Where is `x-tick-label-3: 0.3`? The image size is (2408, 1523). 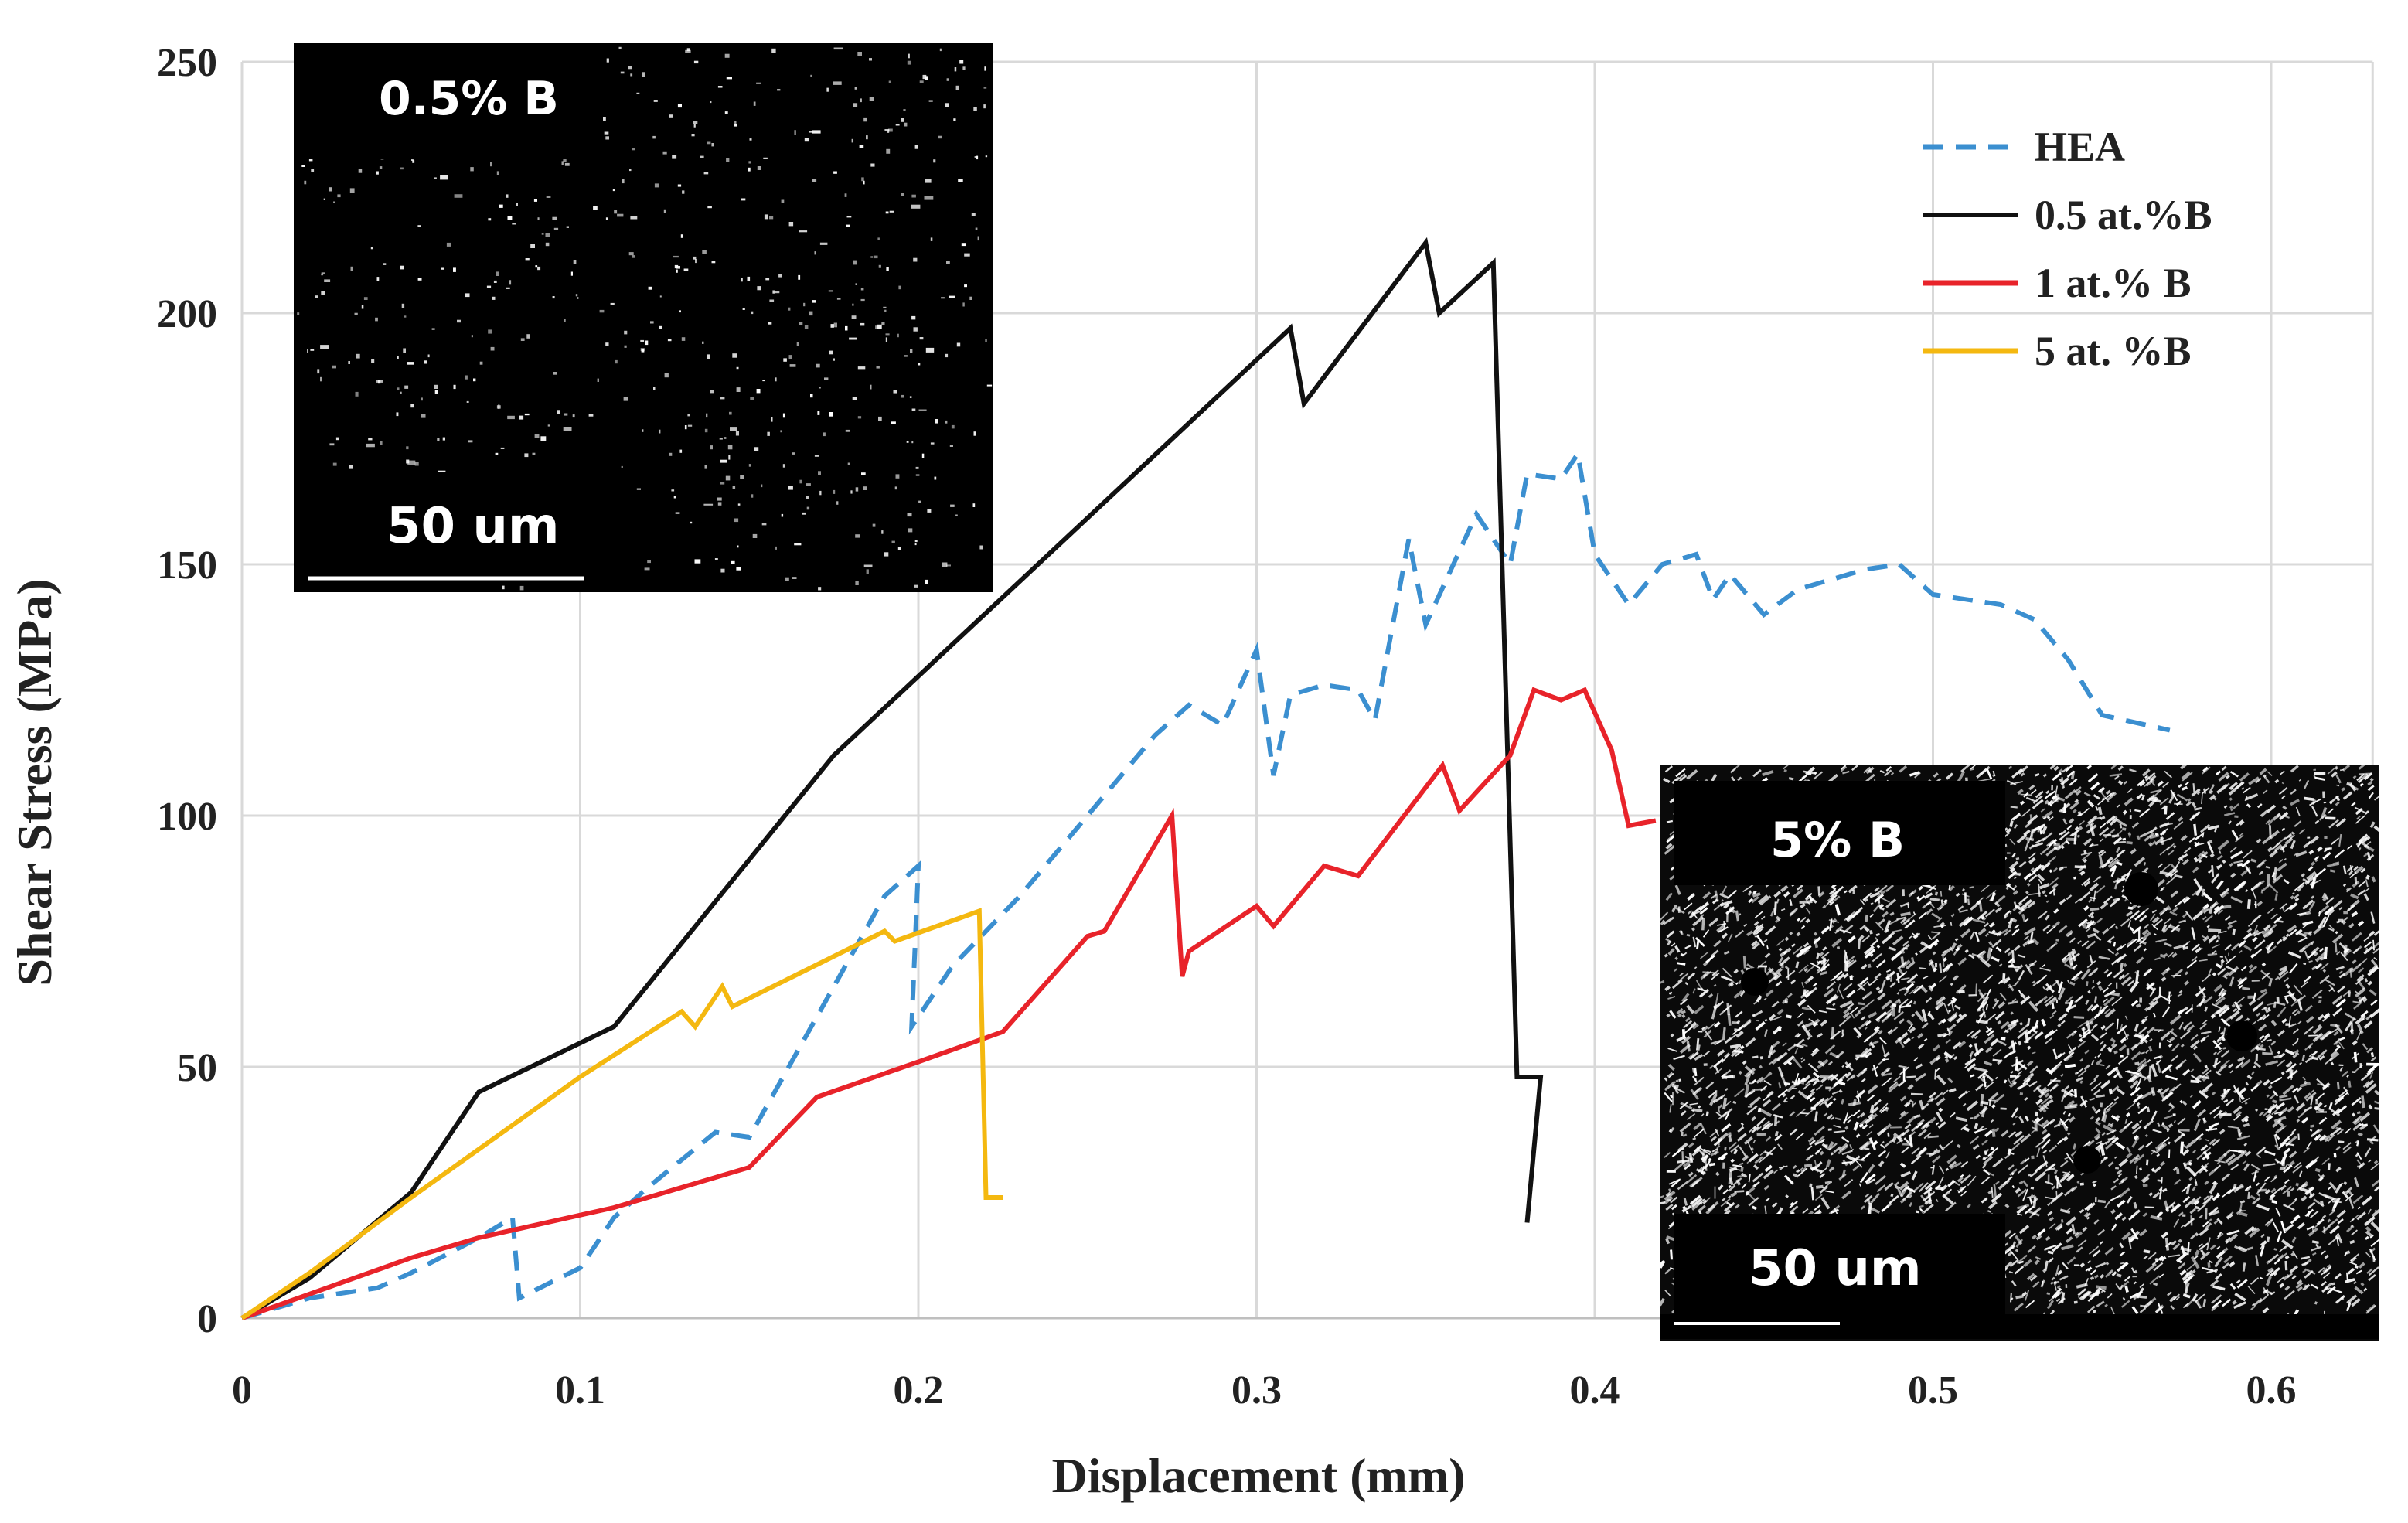 x-tick-label-3: 0.3 is located at coordinates (1256, 1390).